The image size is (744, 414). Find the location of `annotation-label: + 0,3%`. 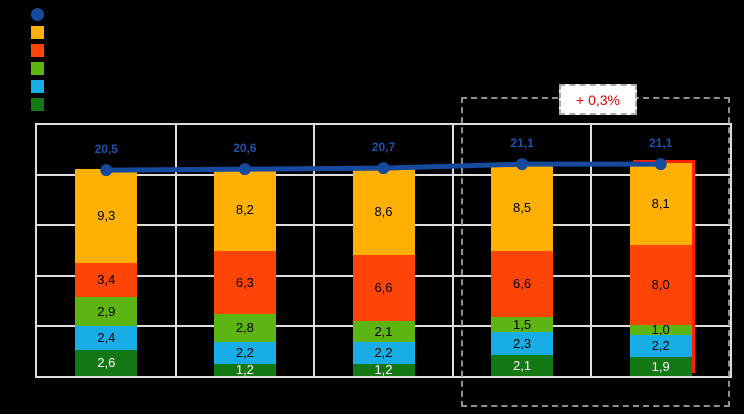

annotation-label: + 0,3% is located at coordinates (598, 99).